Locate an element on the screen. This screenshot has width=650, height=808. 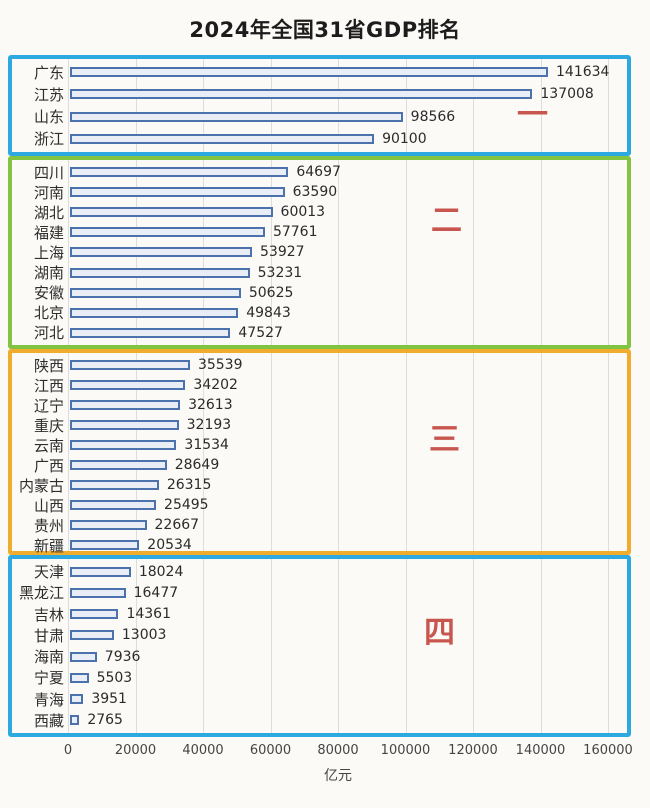
value-label: 31534 is located at coordinates (206, 445).